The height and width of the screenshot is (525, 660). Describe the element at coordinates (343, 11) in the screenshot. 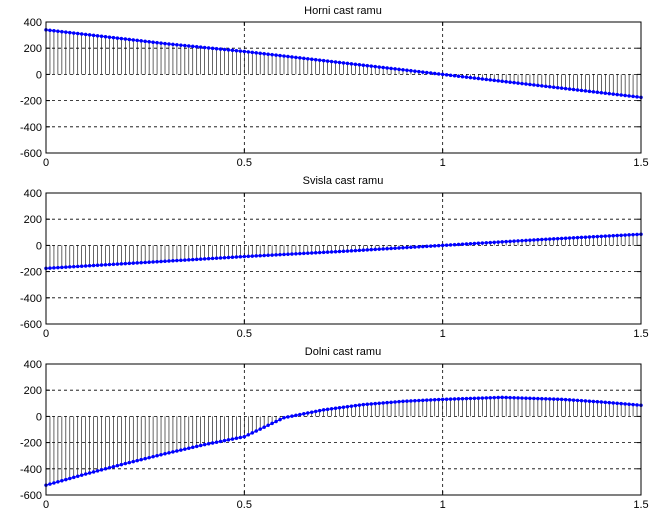

I see `chart-title: Horni cast ramu` at that location.